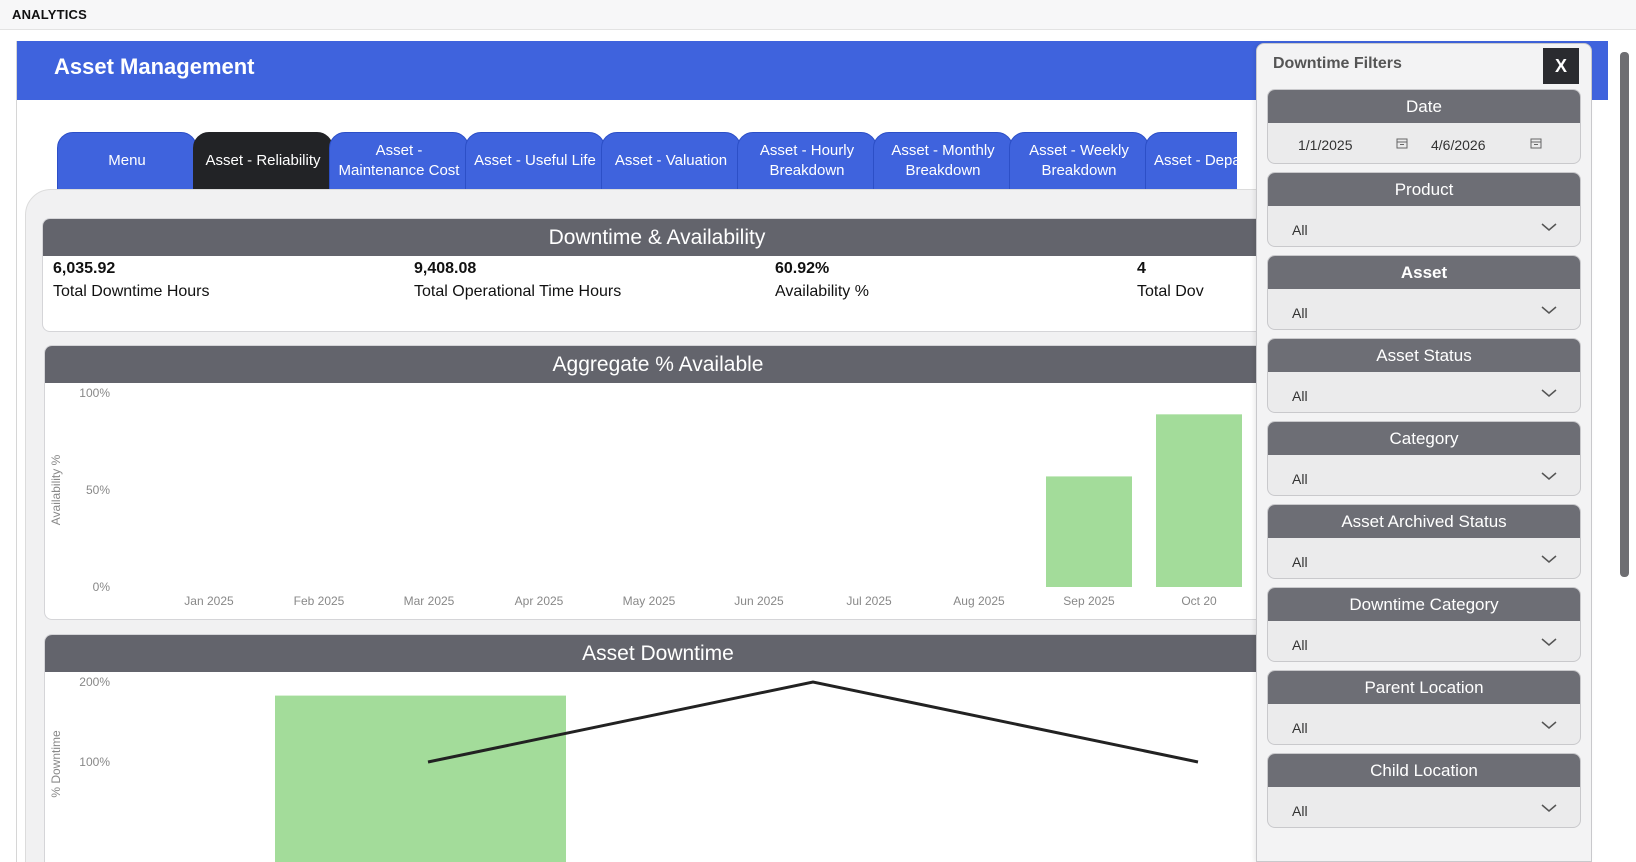 This screenshot has width=1636, height=862. I want to click on tab-asset-department: Asset - Departi, so click(1191, 161).